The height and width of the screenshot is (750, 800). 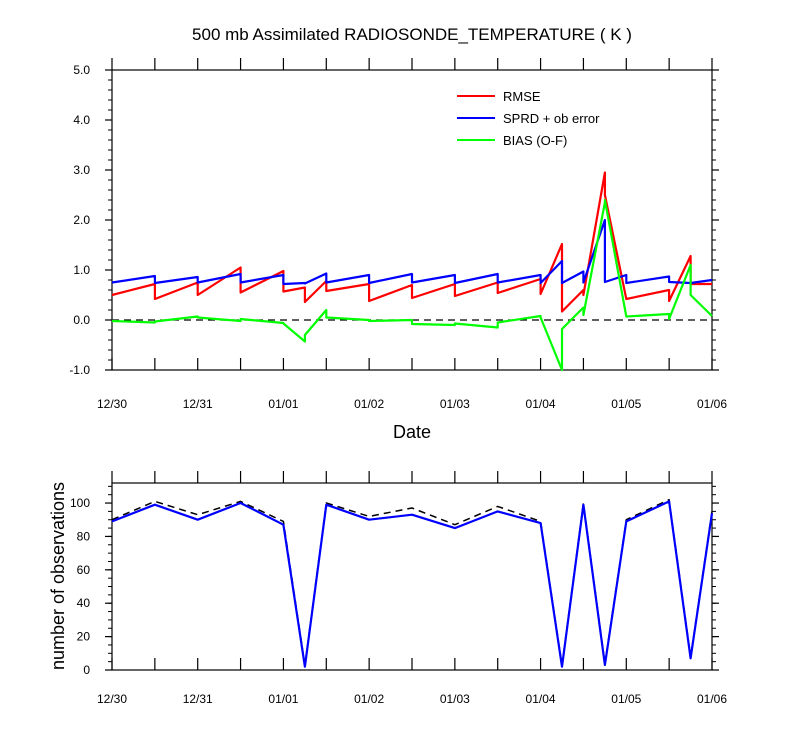 I want to click on y-tick-label: 20, so click(x=84, y=637).